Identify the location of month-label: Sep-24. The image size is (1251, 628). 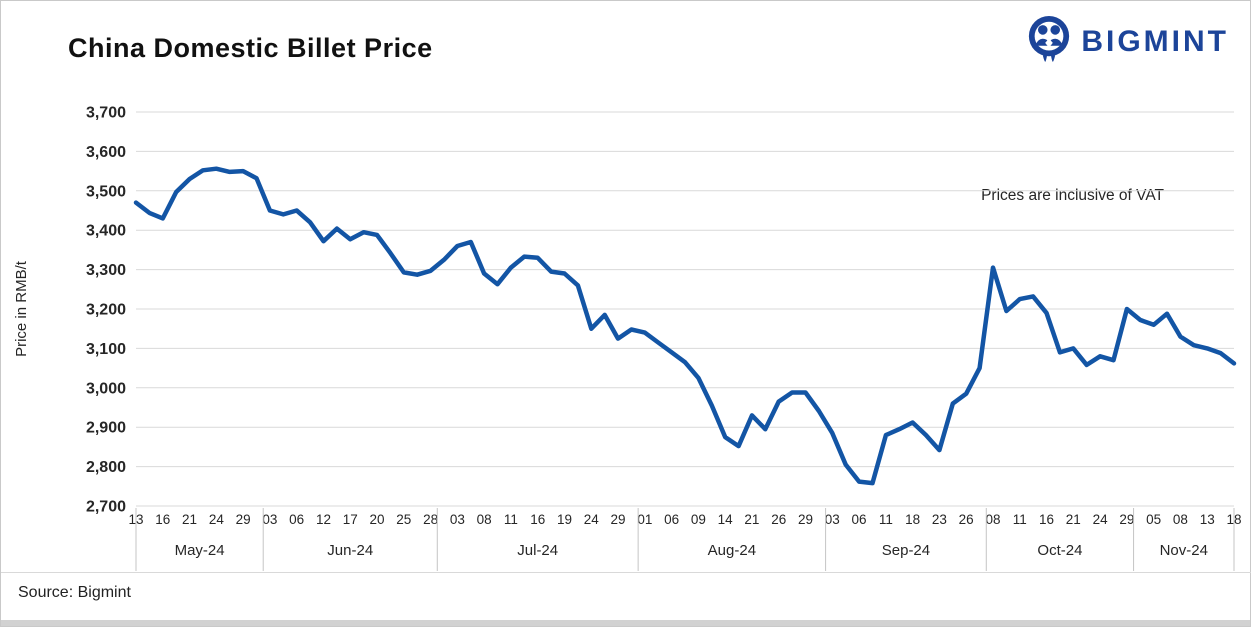
(906, 550).